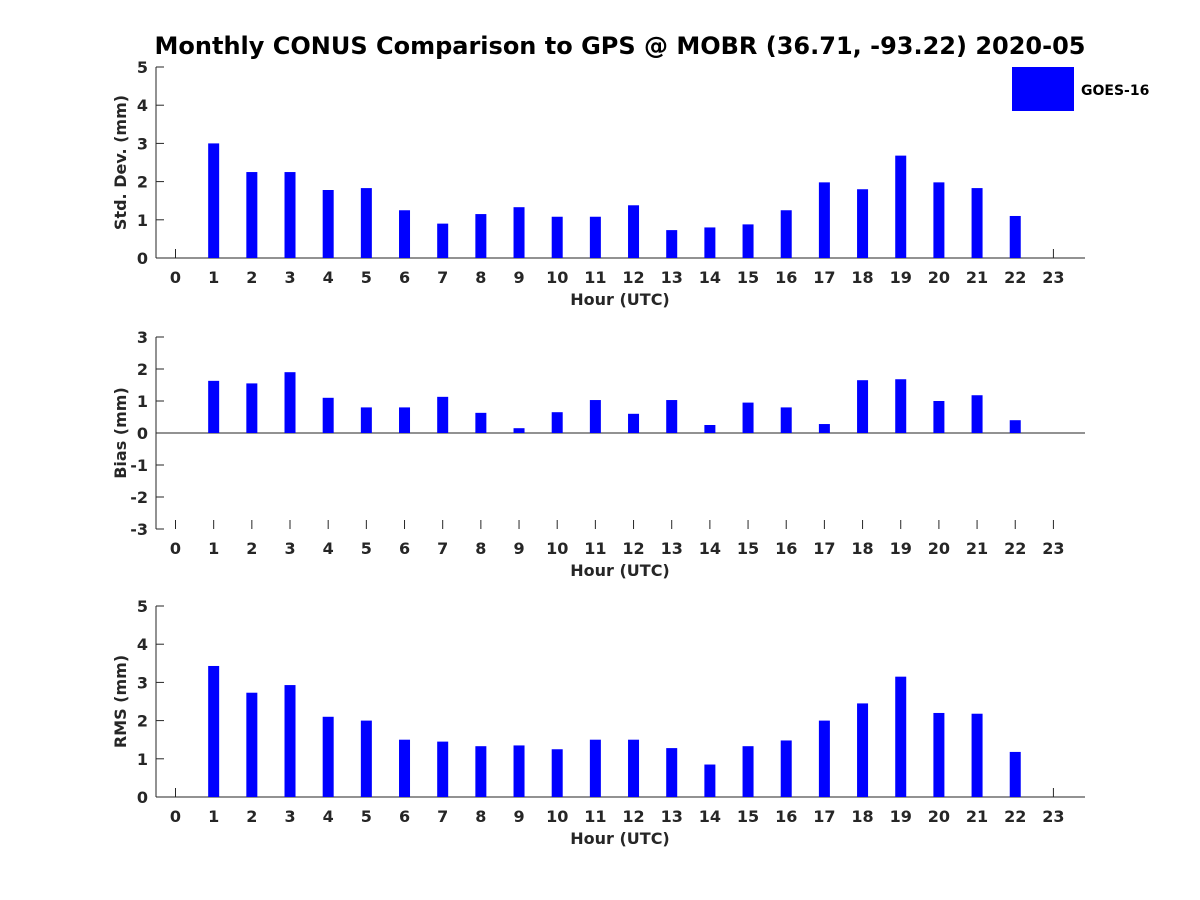 This screenshot has width=1200, height=900. What do you see at coordinates (633, 277) in the screenshot?
I see `std-dev-x-tick-label: 12` at bounding box center [633, 277].